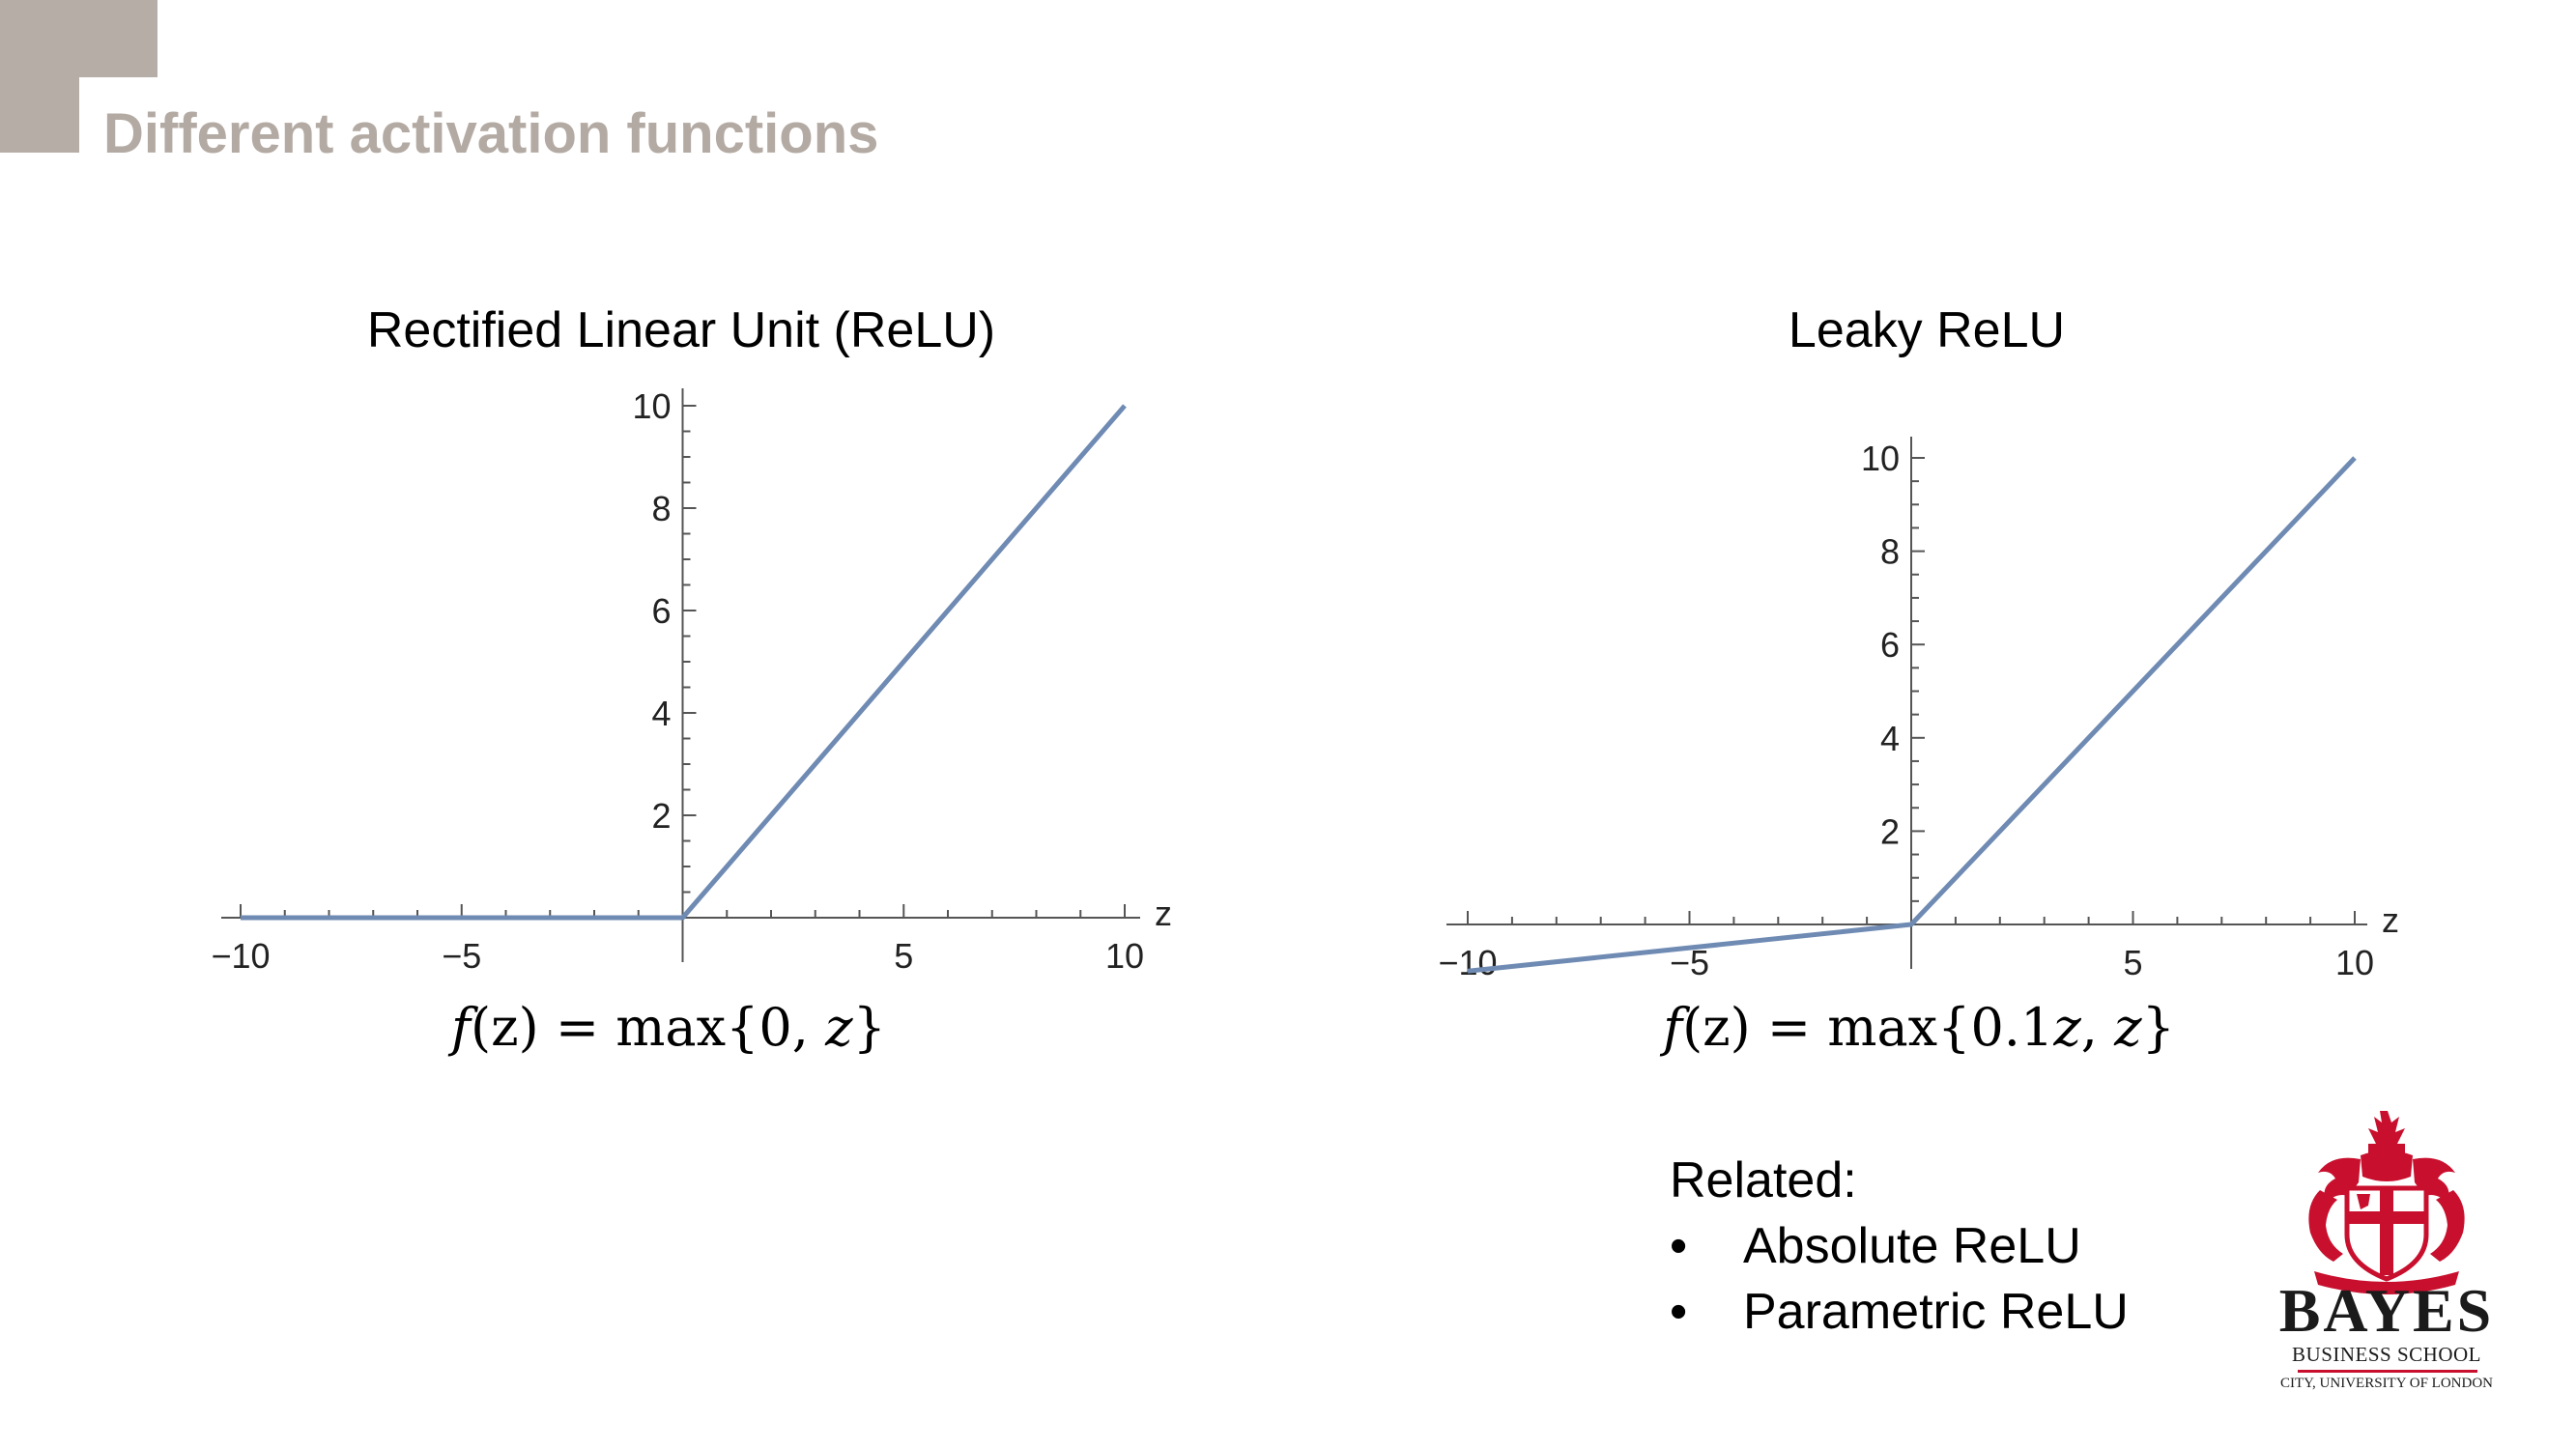 This screenshot has width=2576, height=1449. What do you see at coordinates (462, 1027) in the screenshot?
I see `relu-formula-f: f` at bounding box center [462, 1027].